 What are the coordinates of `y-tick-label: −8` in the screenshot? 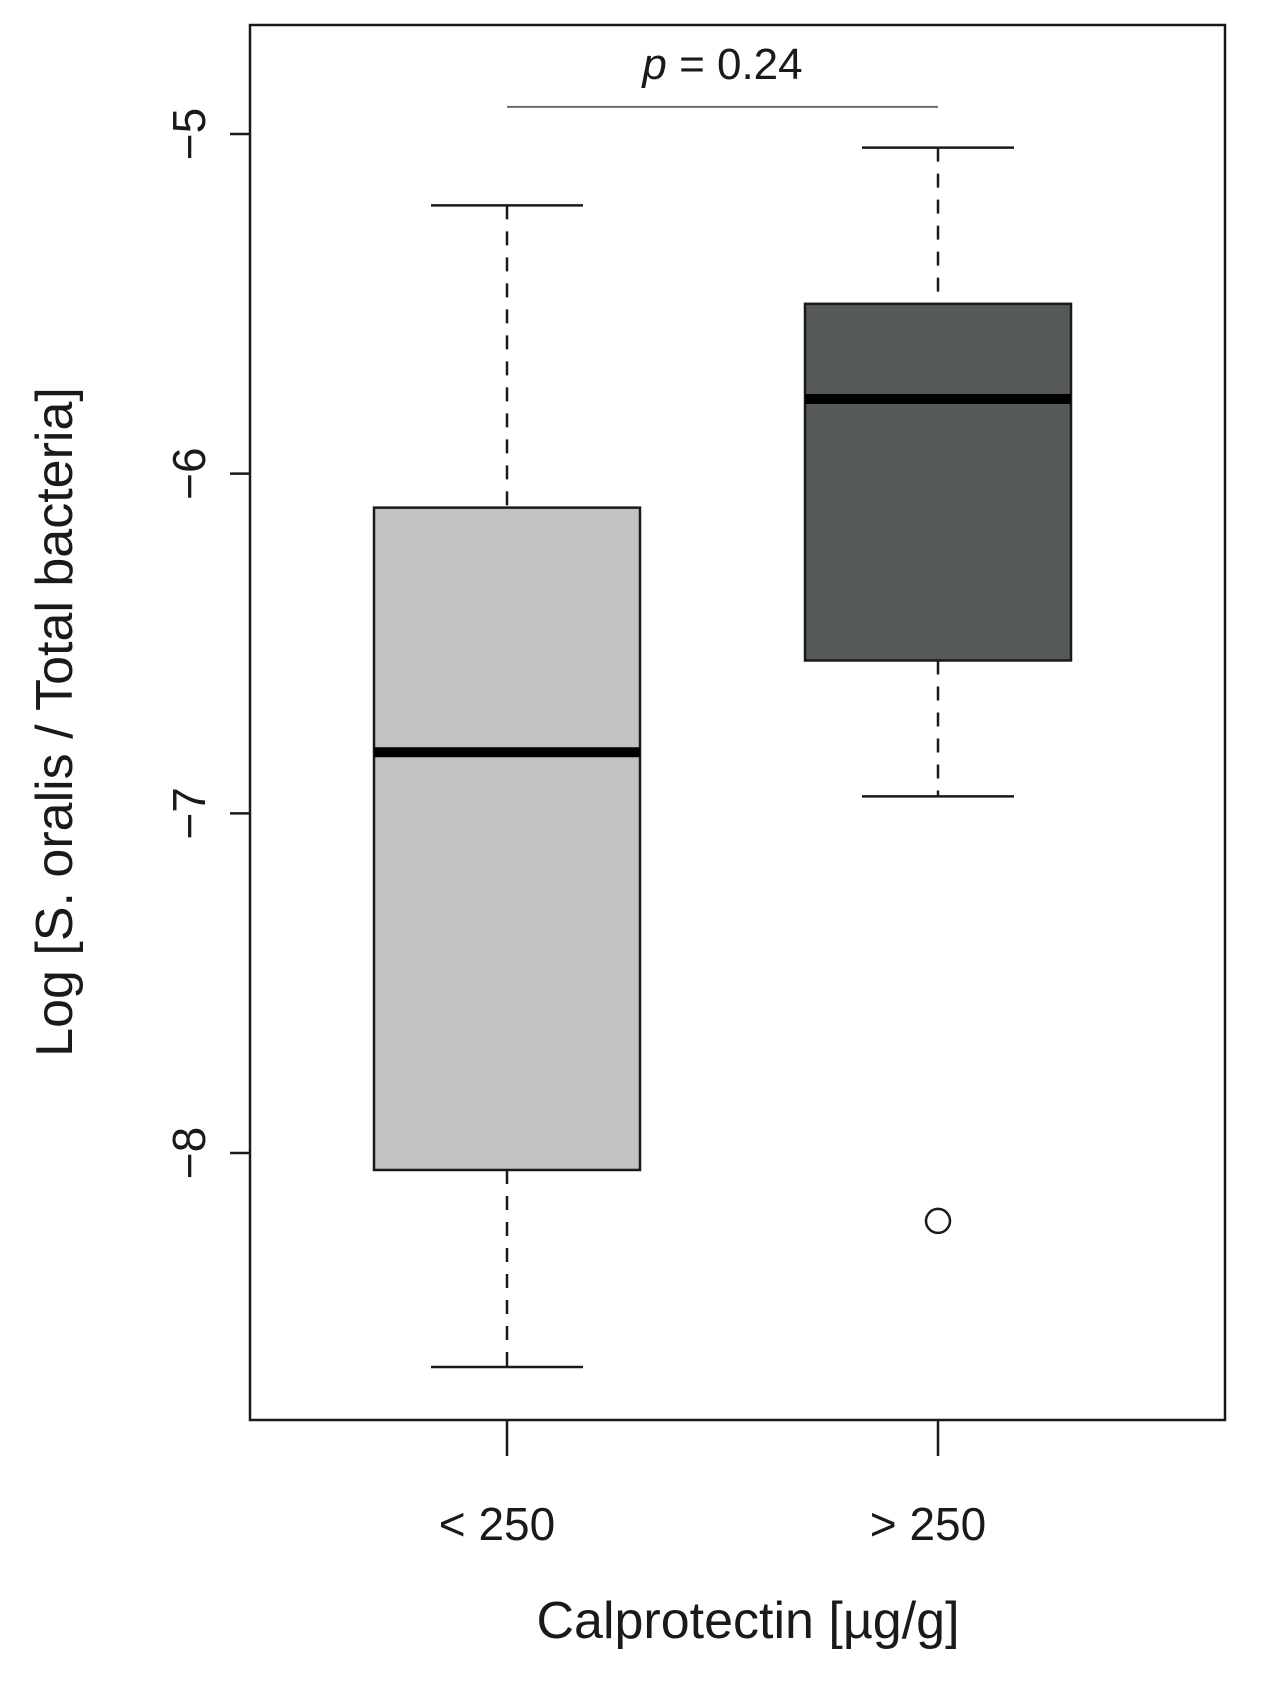 It's located at (189, 1153).